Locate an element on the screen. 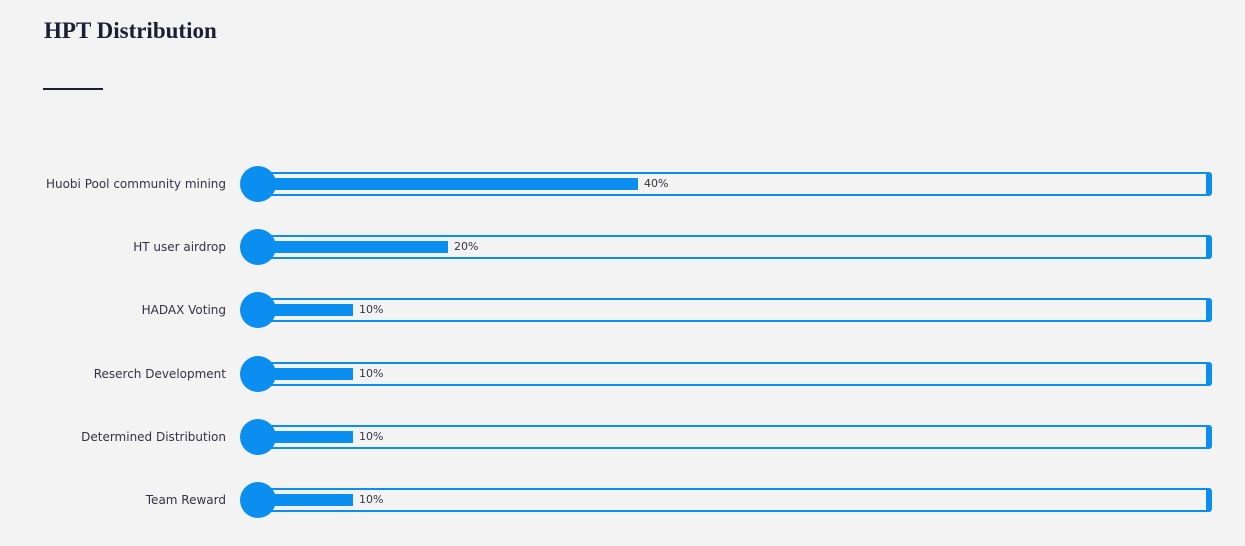 Image resolution: width=1245 pixels, height=546 pixels. distribution-row: Reserch Development 10% is located at coordinates (622, 374).